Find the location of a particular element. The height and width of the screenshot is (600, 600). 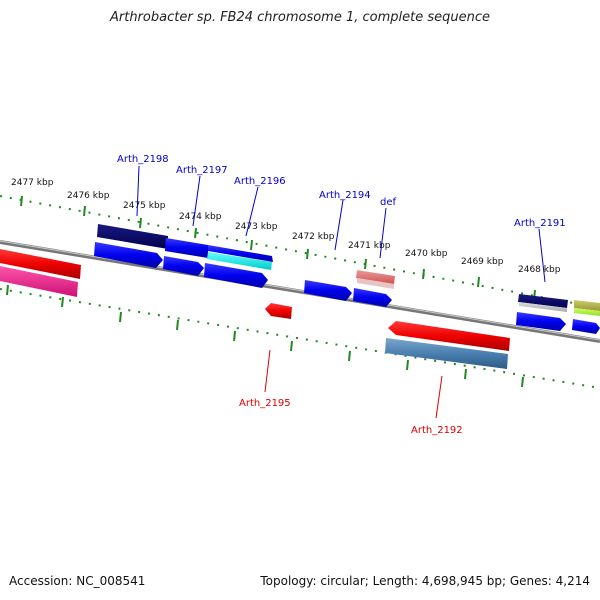

gene-arth-2191-outer is located at coordinates (543, 301).